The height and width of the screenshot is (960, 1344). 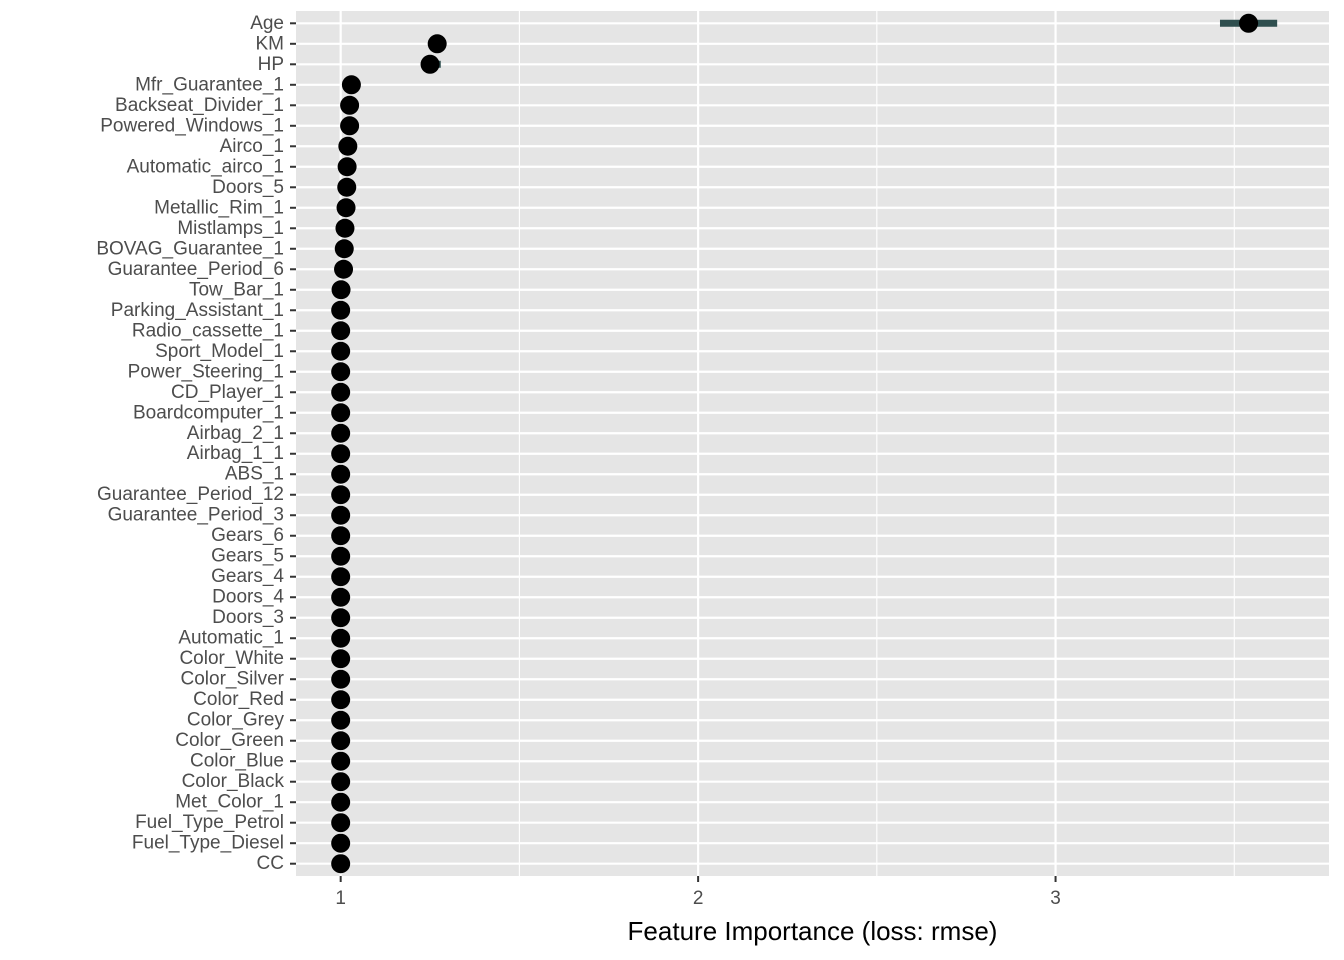 What do you see at coordinates (813, 931) in the screenshot?
I see `x-axis-title: Feature Importance (loss: rmse)` at bounding box center [813, 931].